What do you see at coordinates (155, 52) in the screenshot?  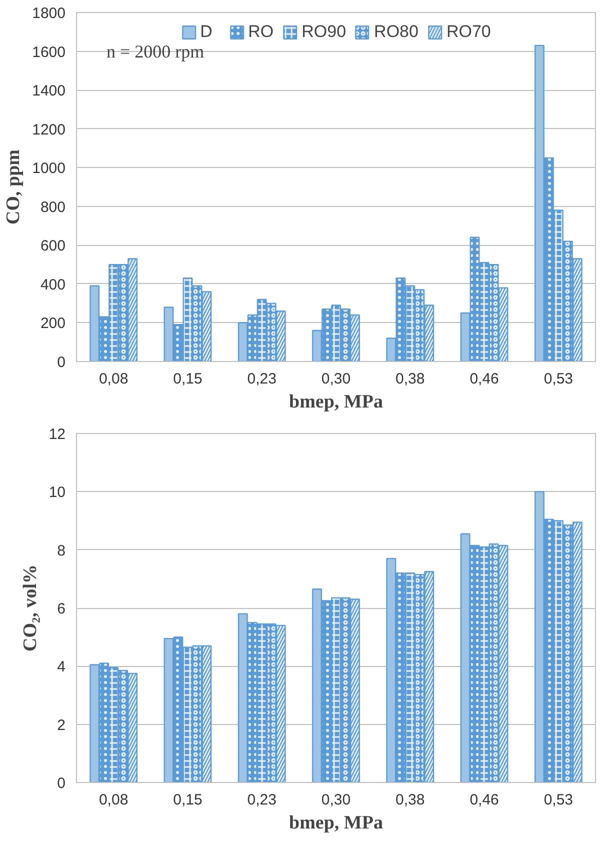 I see `annotation: n = 2000 rpm` at bounding box center [155, 52].